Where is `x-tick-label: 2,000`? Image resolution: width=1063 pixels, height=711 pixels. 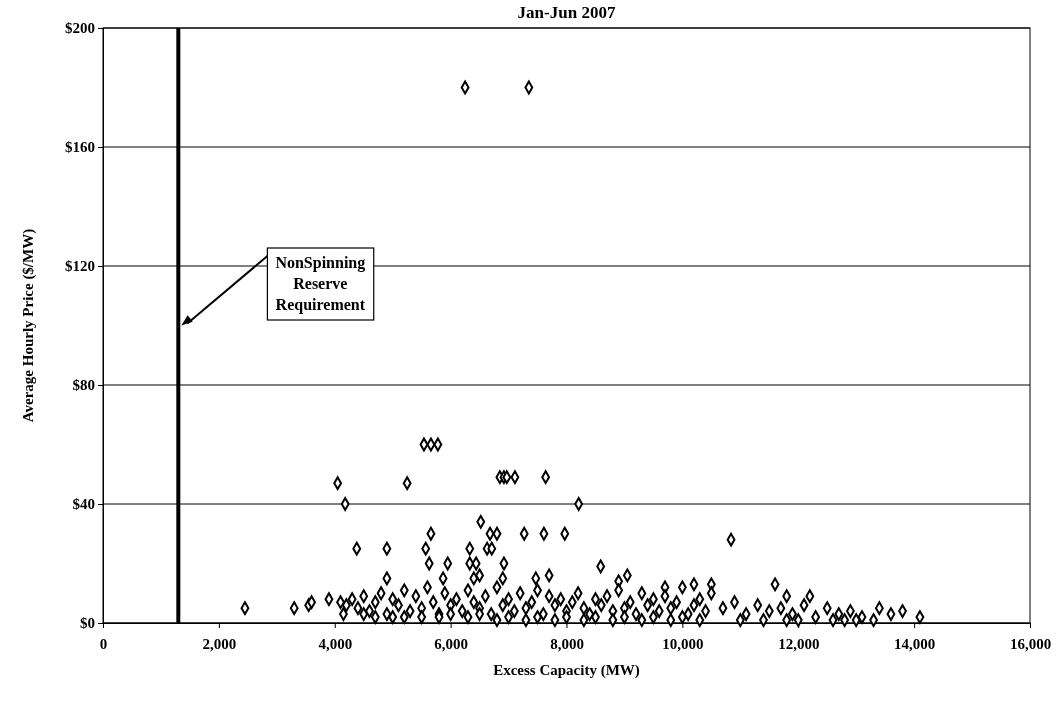 x-tick-label: 2,000 is located at coordinates (219, 644).